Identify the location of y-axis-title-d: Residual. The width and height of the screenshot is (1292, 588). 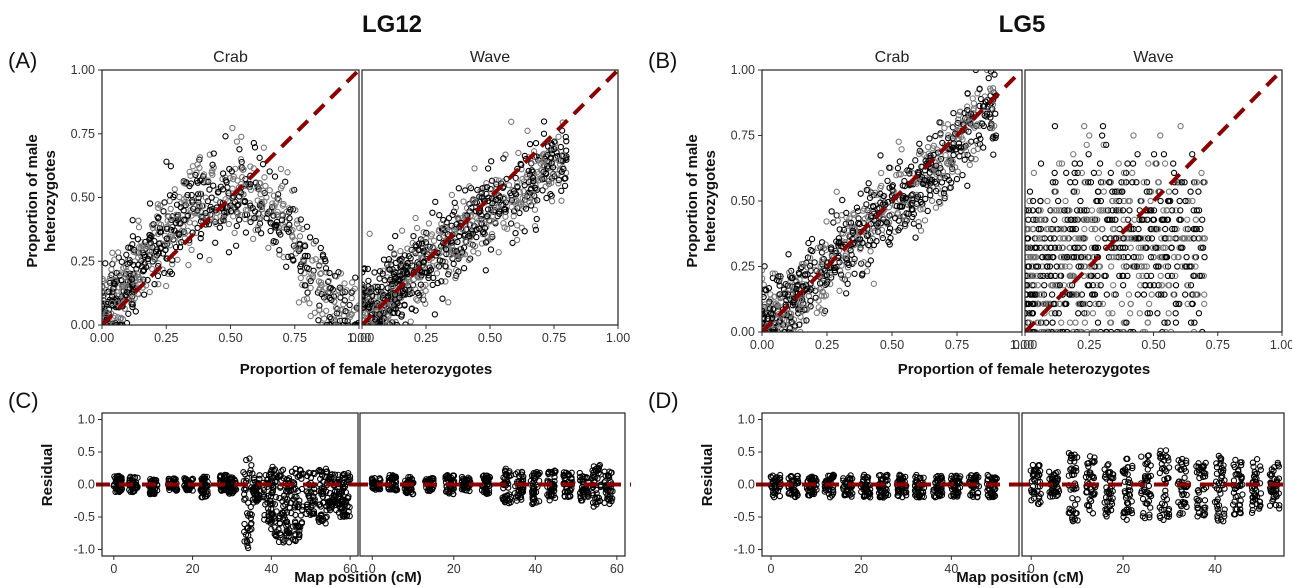
(707, 475).